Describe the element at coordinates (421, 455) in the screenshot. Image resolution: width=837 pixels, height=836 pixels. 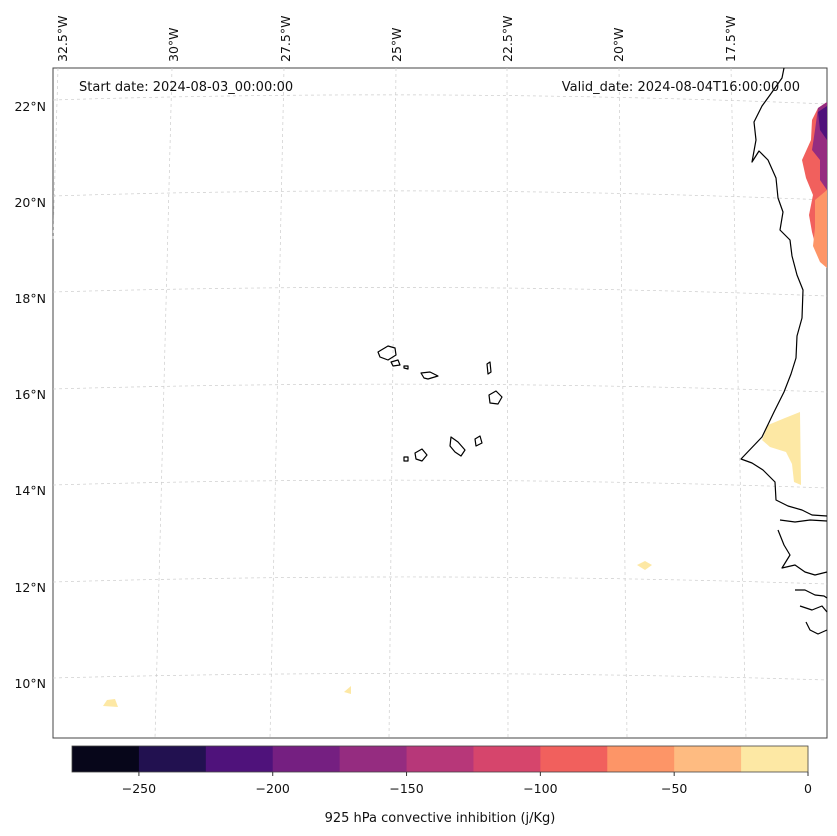
I see `coastline-cape-verde-fogo` at that location.